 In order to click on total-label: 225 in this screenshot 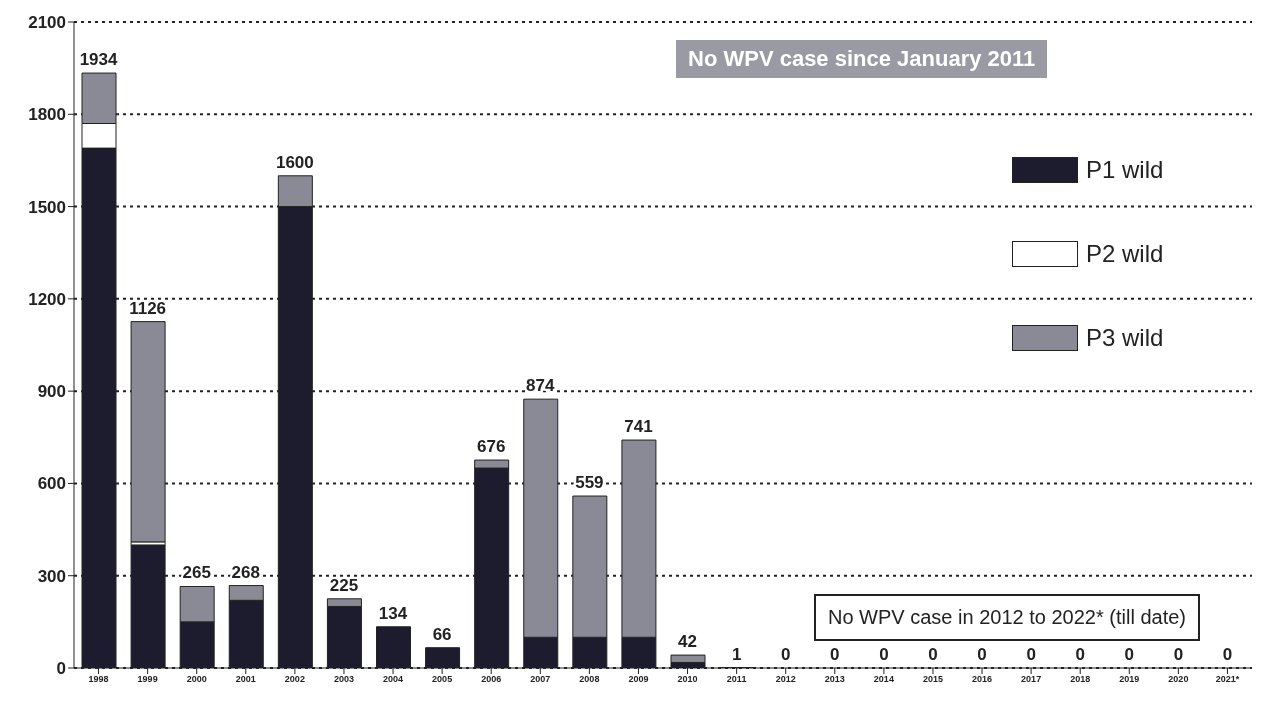, I will do `click(344, 585)`.